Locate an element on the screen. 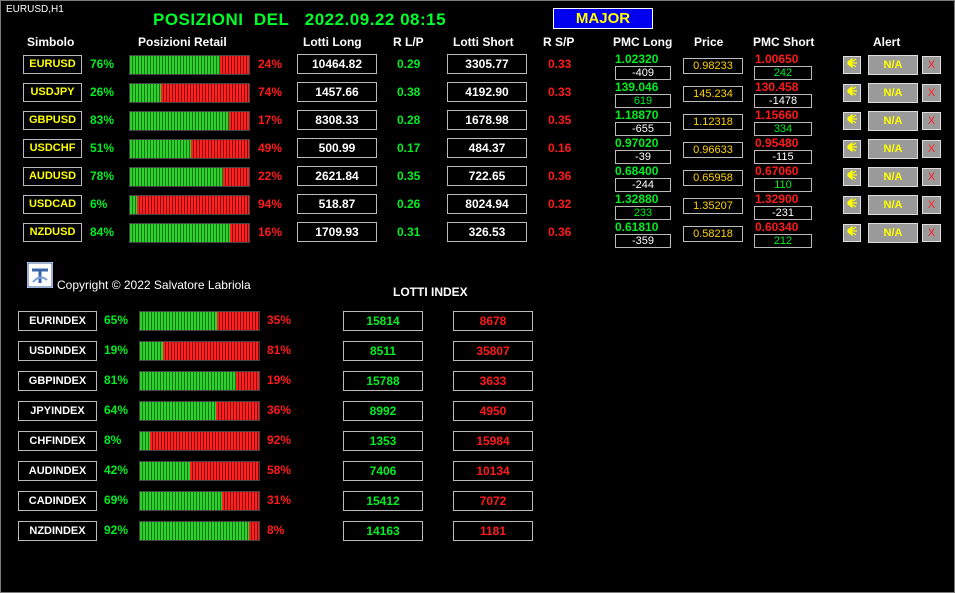 The height and width of the screenshot is (593, 955). pmc-long-diff: -409 is located at coordinates (643, 73).